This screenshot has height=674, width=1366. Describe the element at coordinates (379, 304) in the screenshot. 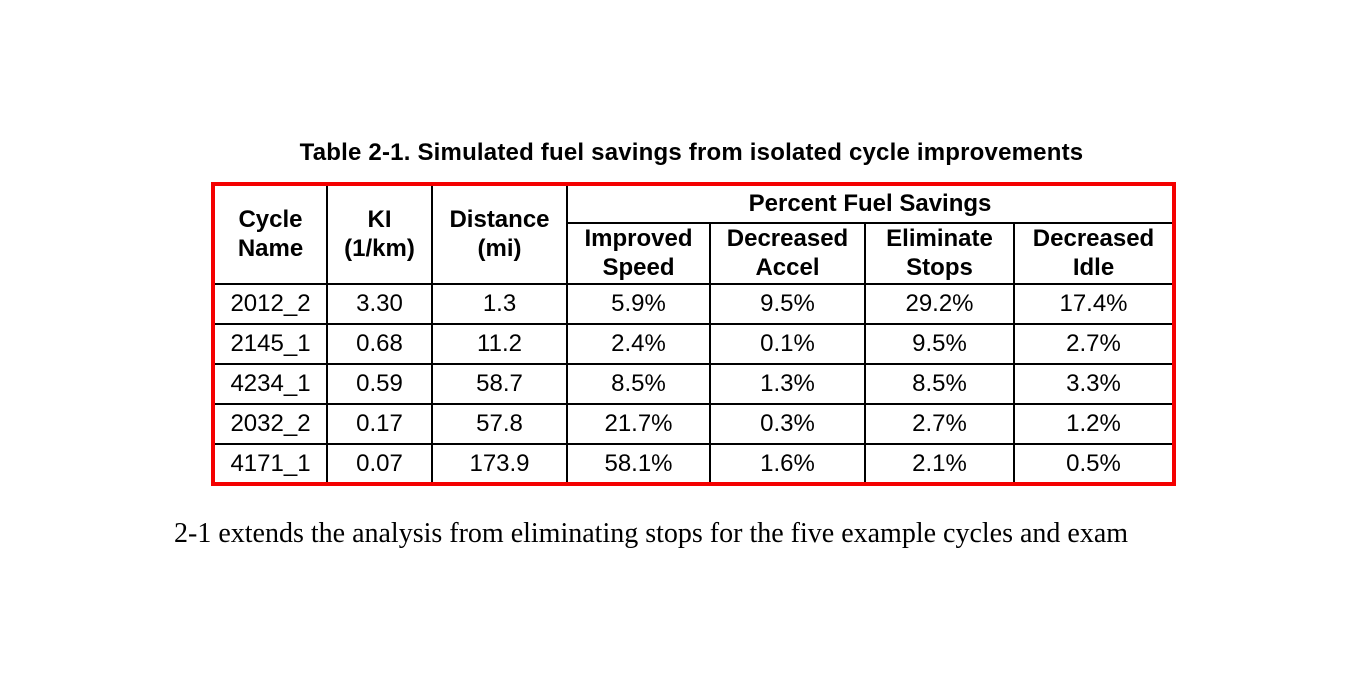

I see `cell-ki: 3.30` at that location.